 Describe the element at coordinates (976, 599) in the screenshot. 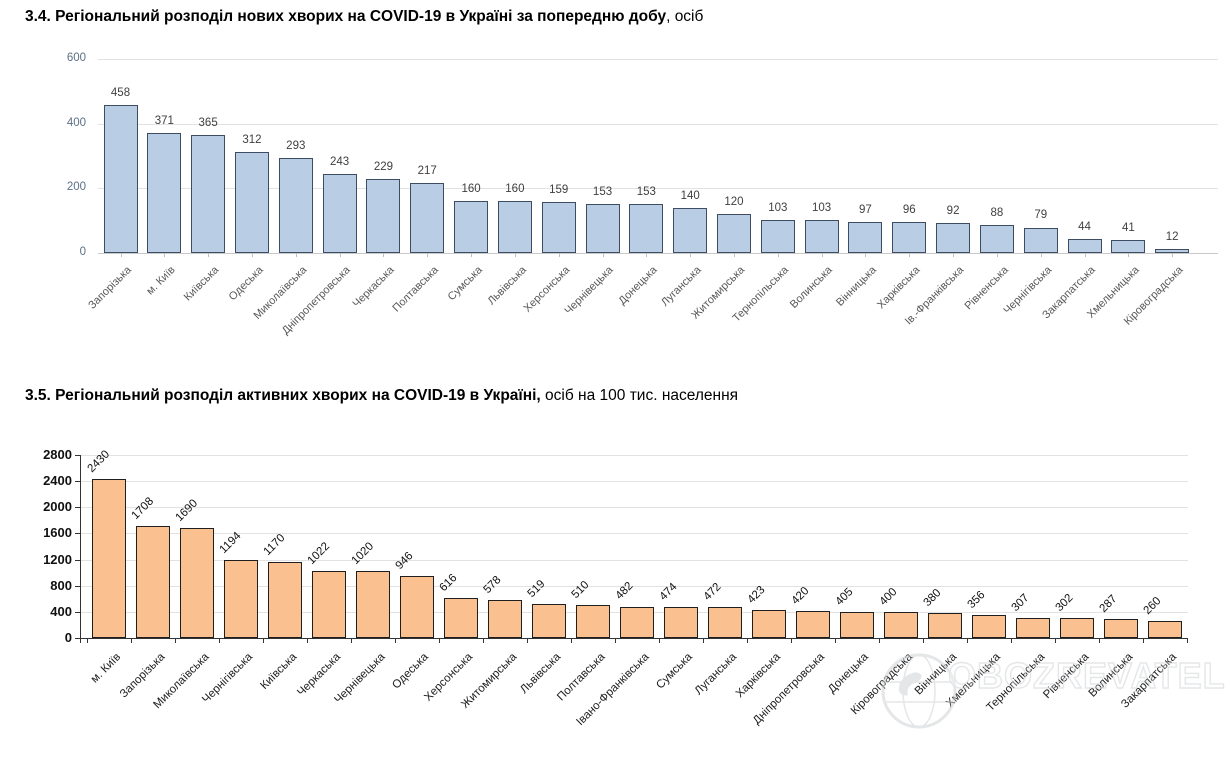

I see `value-label: 356` at that location.